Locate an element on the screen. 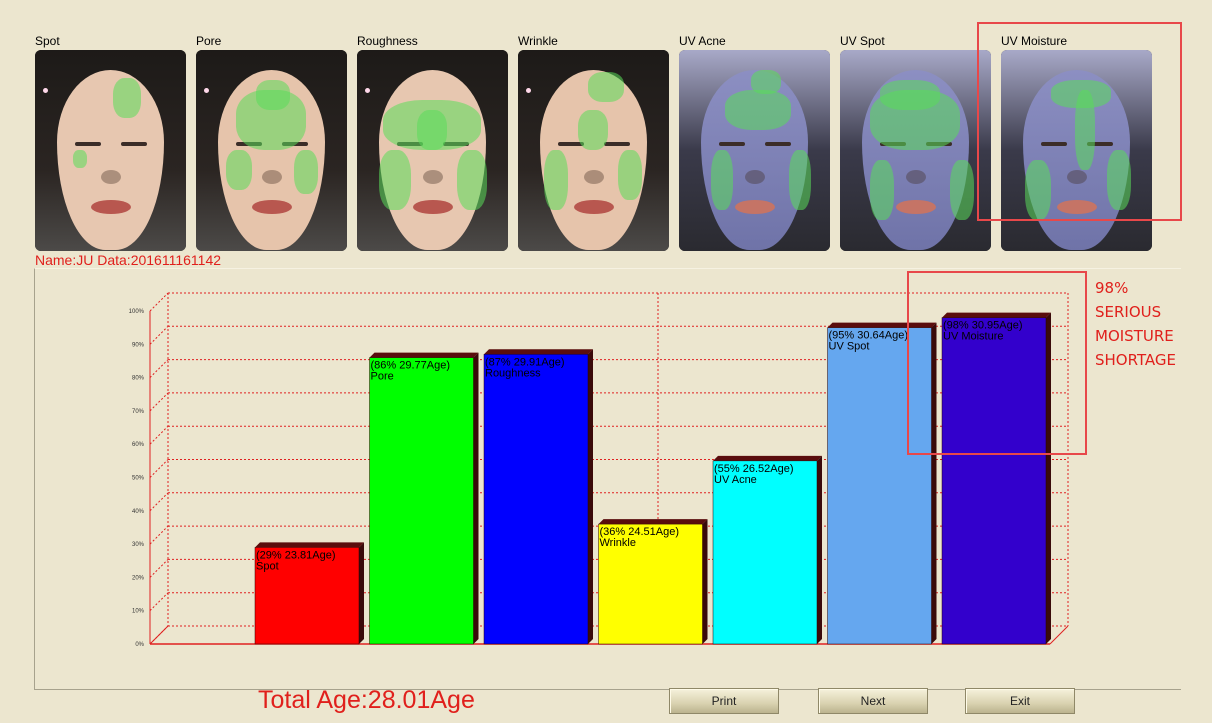 The image size is (1212, 723). thumbnail-uv-acne: UV Acne is located at coordinates (754, 143).